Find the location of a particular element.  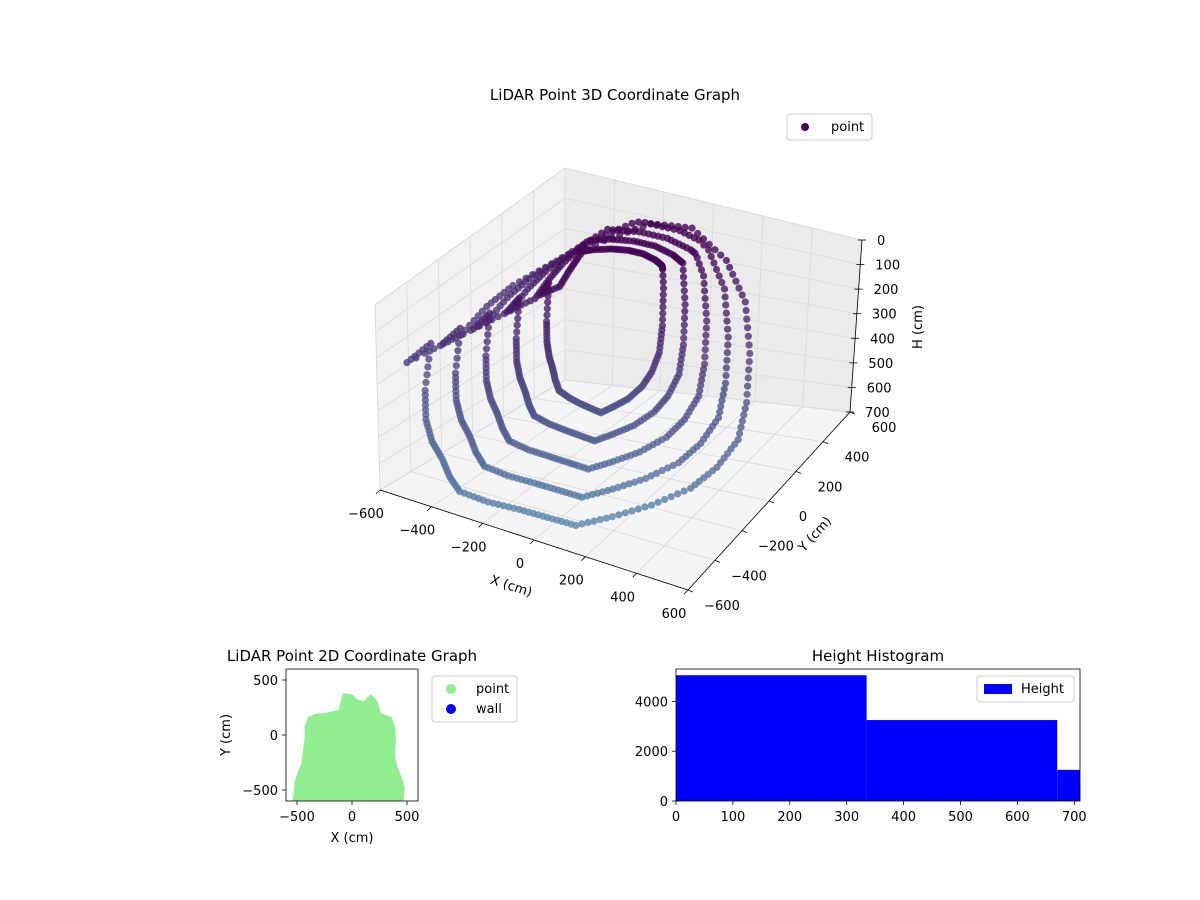

y-tick-label: 0 is located at coordinates (274, 736).